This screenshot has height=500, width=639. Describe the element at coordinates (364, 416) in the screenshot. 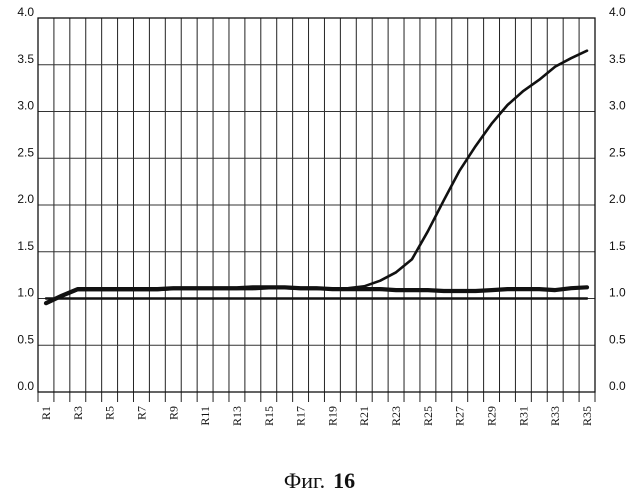

I see `x-tick-label: R21` at that location.